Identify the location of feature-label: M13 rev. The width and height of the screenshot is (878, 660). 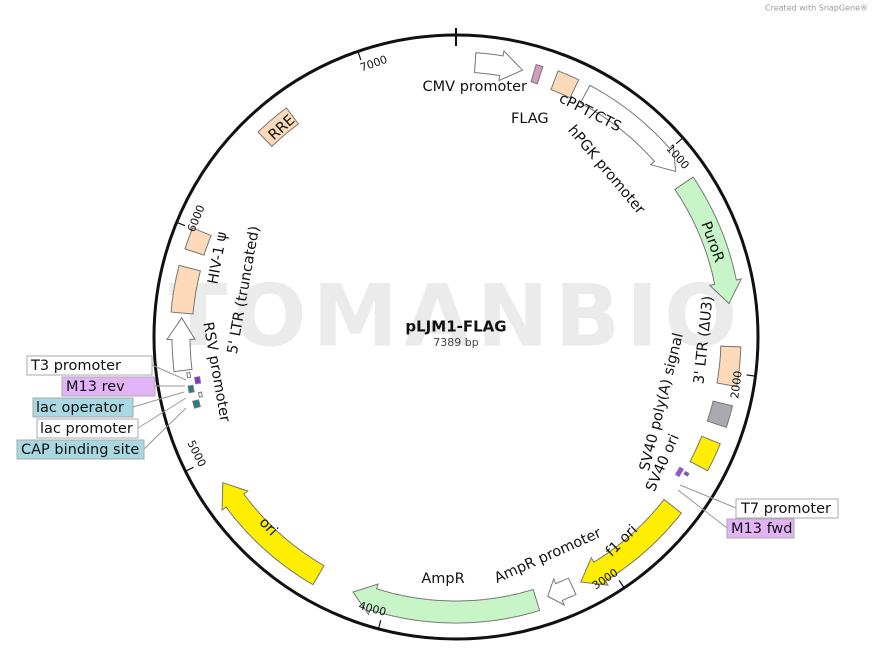
(95, 387).